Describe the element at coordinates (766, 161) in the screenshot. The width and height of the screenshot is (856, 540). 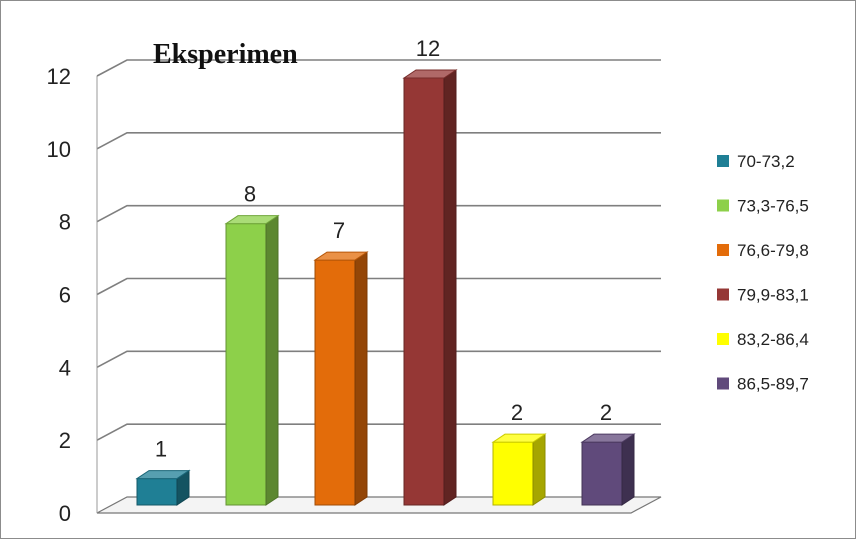
I see `legend-label: 70-73,2` at that location.